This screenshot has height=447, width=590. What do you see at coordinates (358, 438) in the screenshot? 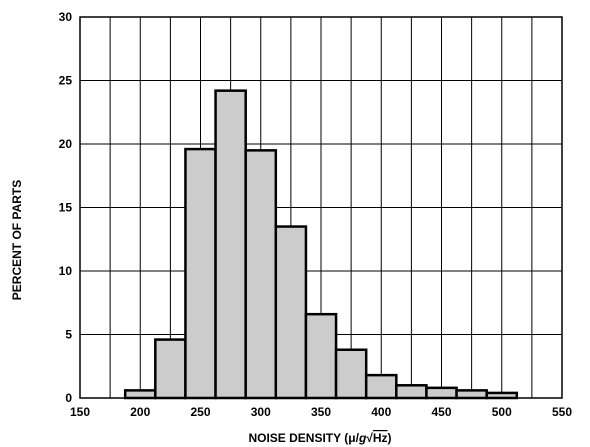
I see `x-axis-title-slash: /` at bounding box center [358, 438].